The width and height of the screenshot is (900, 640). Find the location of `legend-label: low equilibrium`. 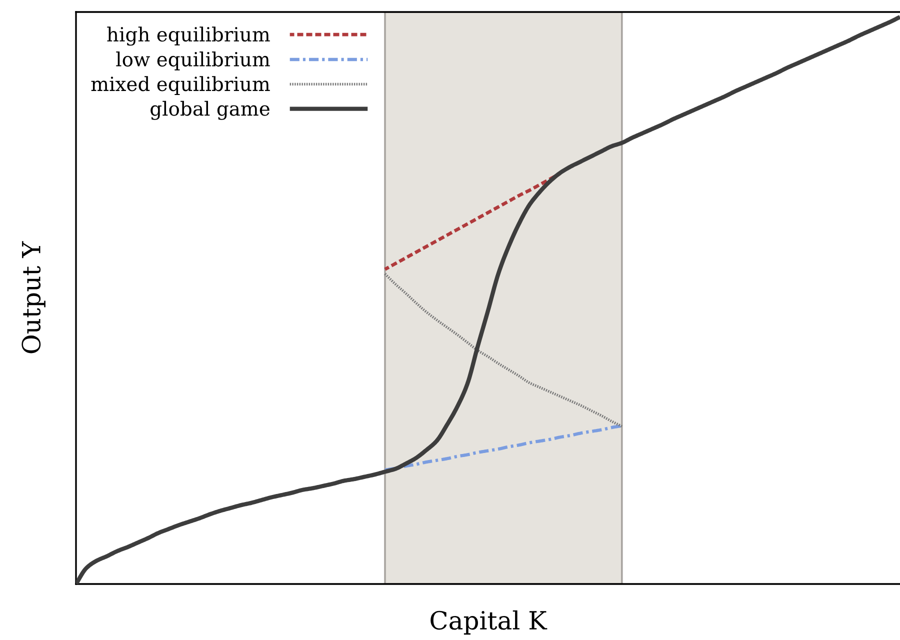

legend-label: low equilibrium is located at coordinates (193, 61).